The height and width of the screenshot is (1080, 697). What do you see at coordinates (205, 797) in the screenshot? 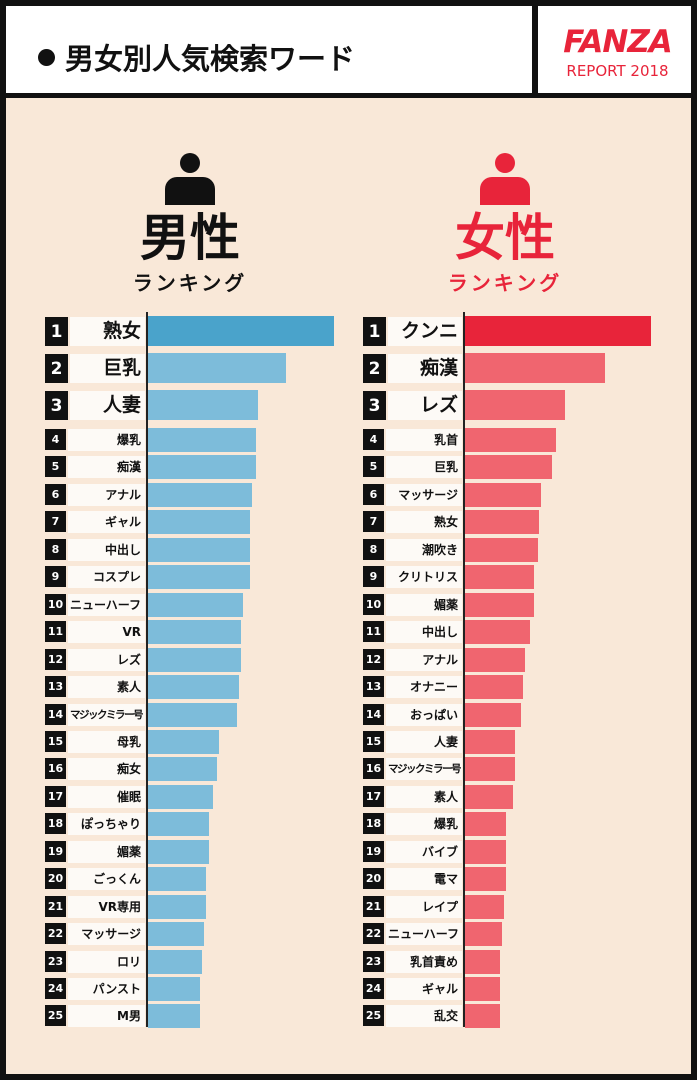
I see `ranking-row: 17 催眠` at bounding box center [205, 797].